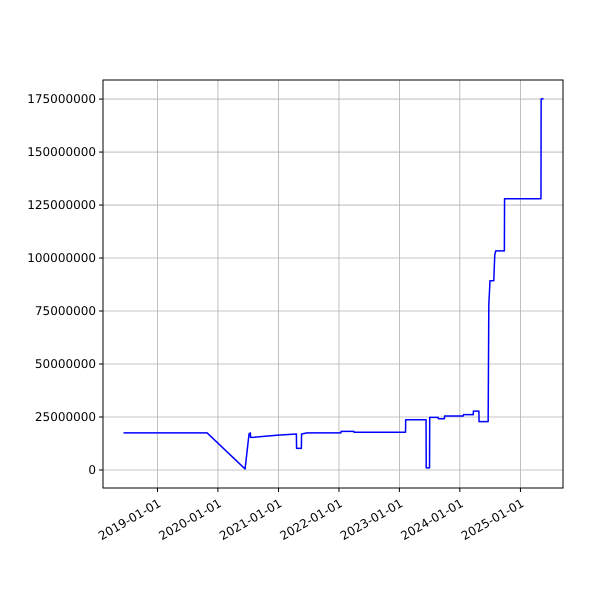 This screenshot has width=600, height=600. I want to click on y-tick-label: 100000000, so click(61, 258).